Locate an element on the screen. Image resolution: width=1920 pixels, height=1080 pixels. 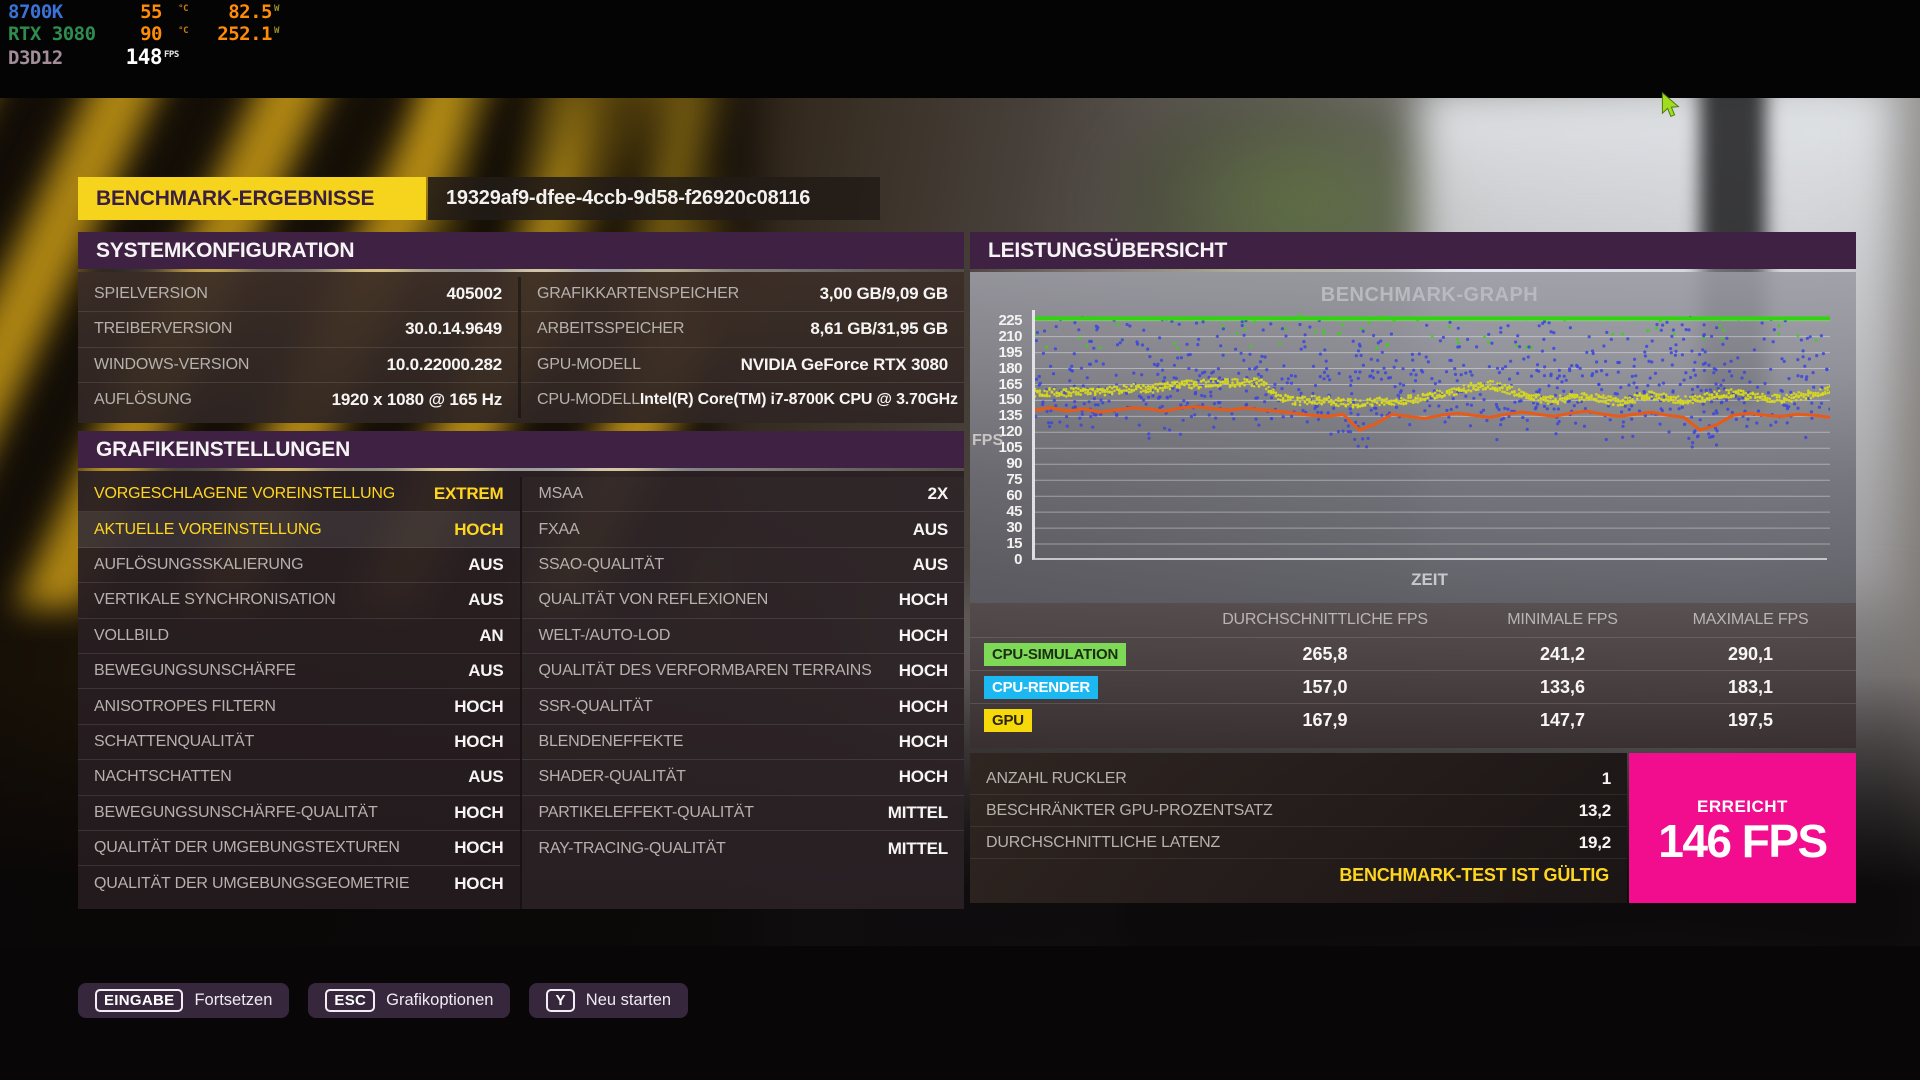
column-header: MAXIMALE FPS is located at coordinates (1750, 619).